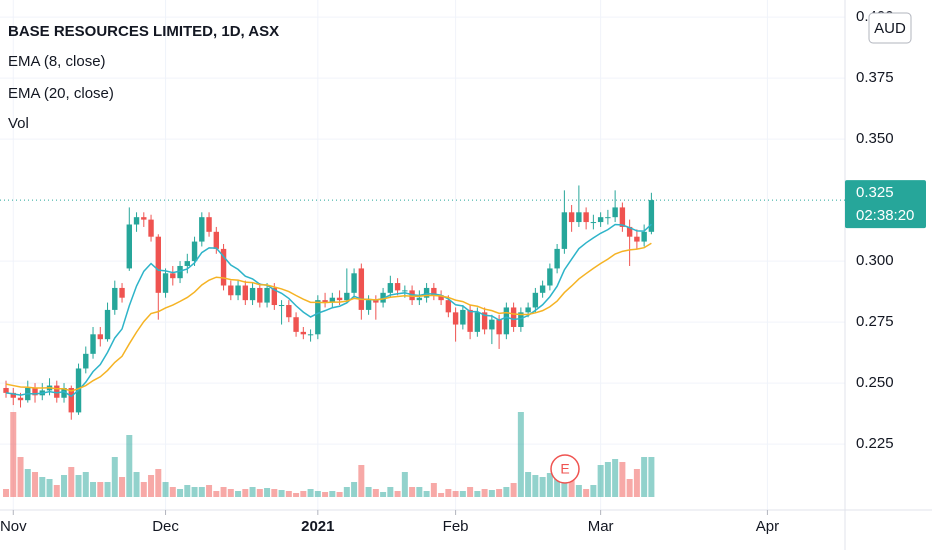 The width and height of the screenshot is (932, 550). Describe the element at coordinates (875, 138) in the screenshot. I see `y-tick-label: 0.350` at that location.